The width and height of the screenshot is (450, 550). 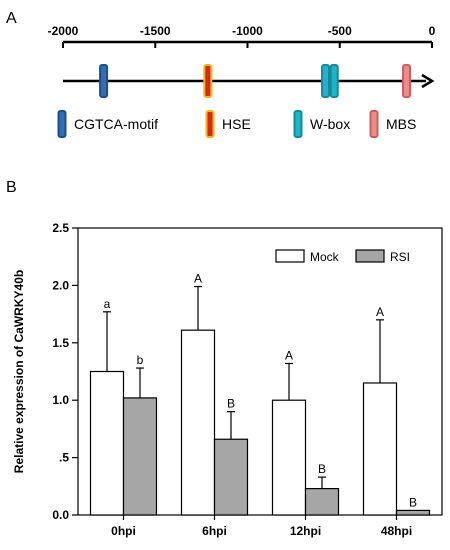 I want to click on legend-label: CGTCA-motif, so click(x=116, y=124).